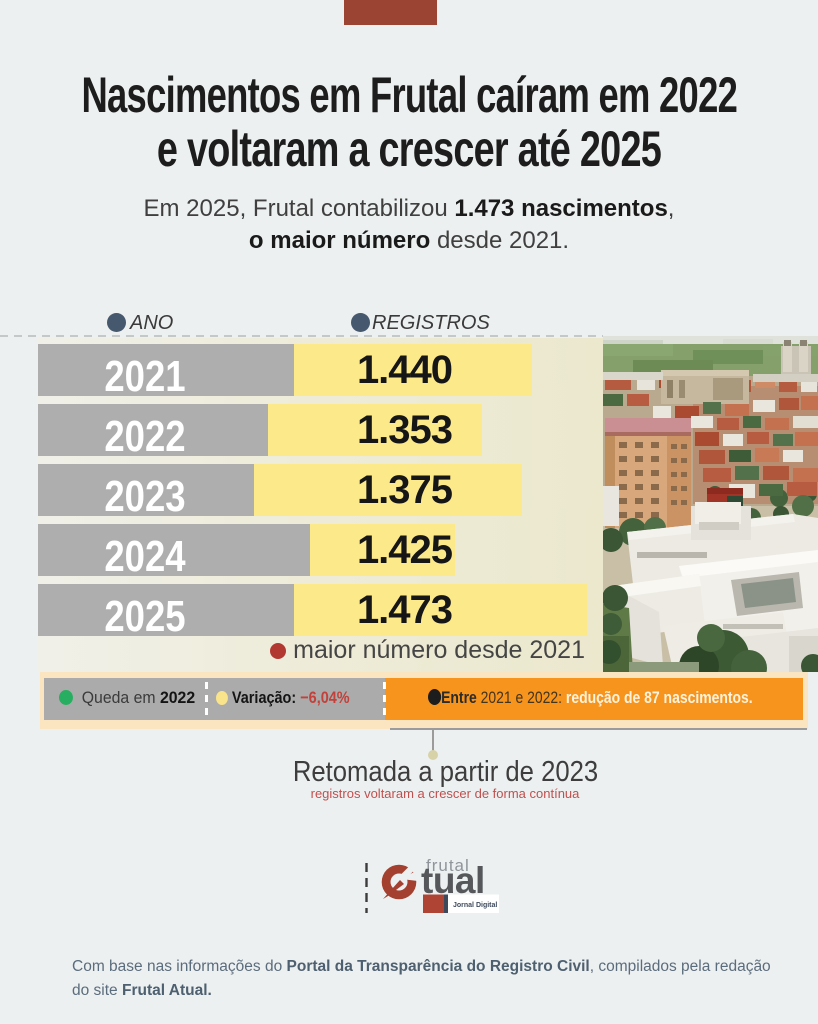  Describe the element at coordinates (448, 865) in the screenshot. I see `svg-text: frutal` at that location.